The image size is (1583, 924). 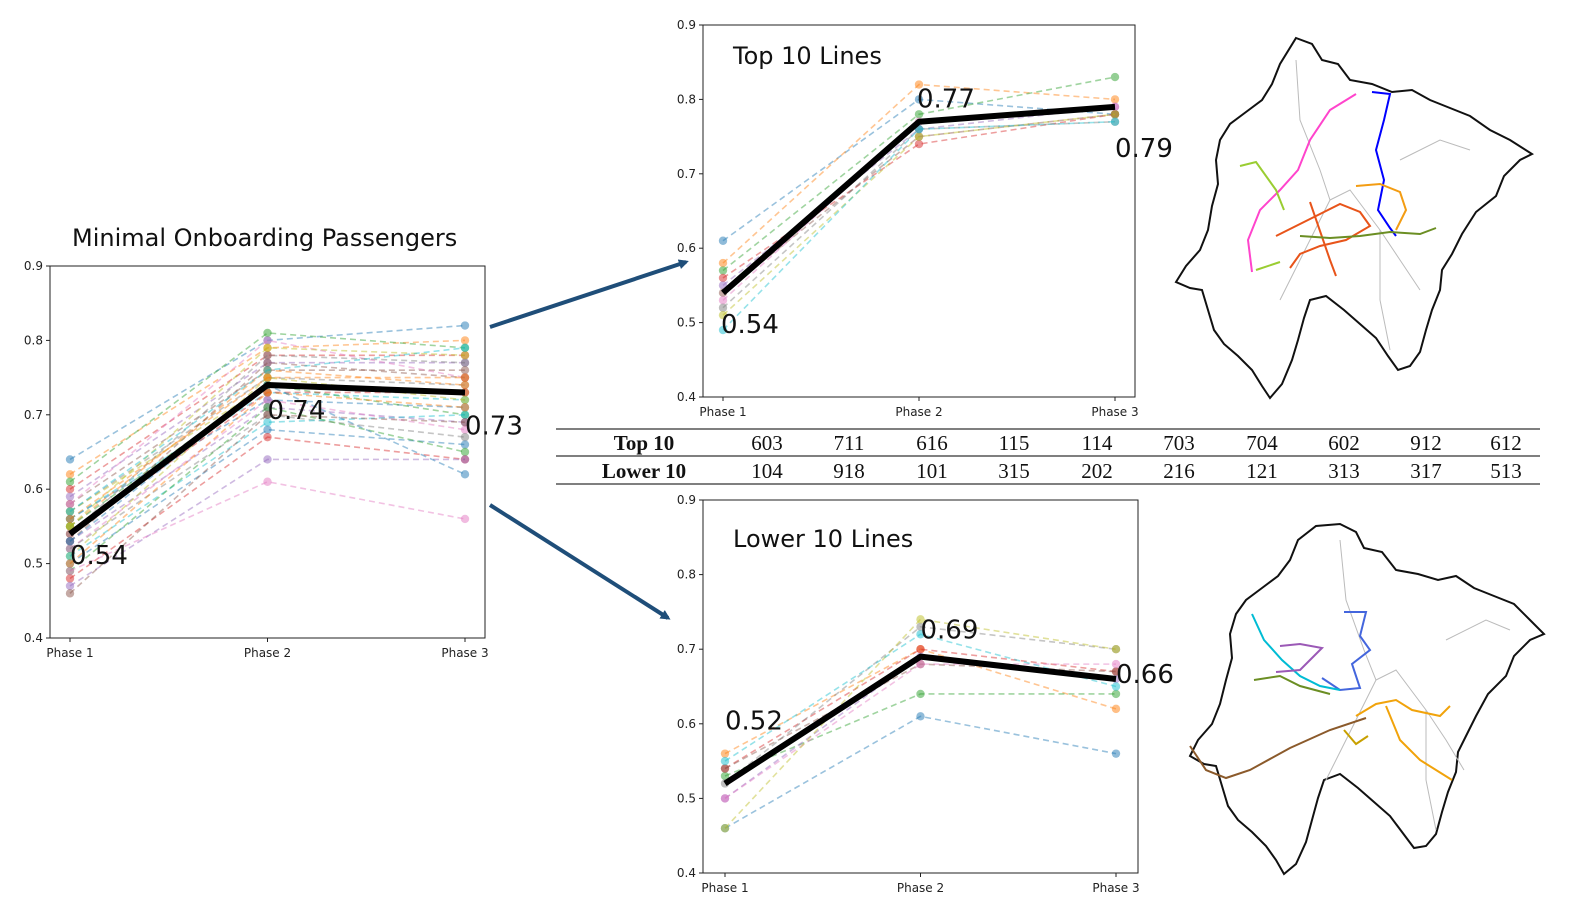 What do you see at coordinates (1014, 443) in the screenshot?
I see `table-cell: 115` at bounding box center [1014, 443].